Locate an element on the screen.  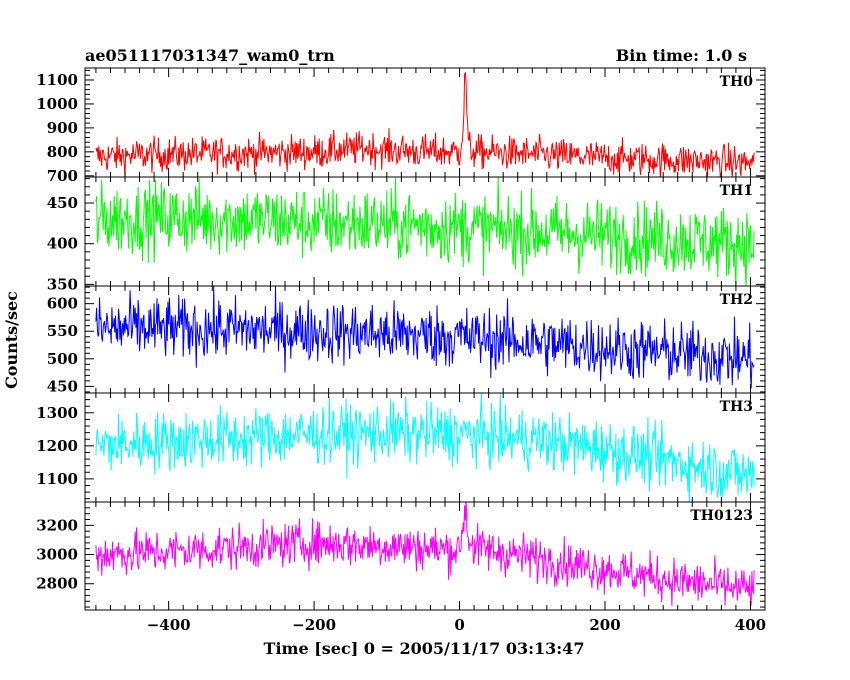
y-axis-label: Counts/sec is located at coordinates (11, 340).